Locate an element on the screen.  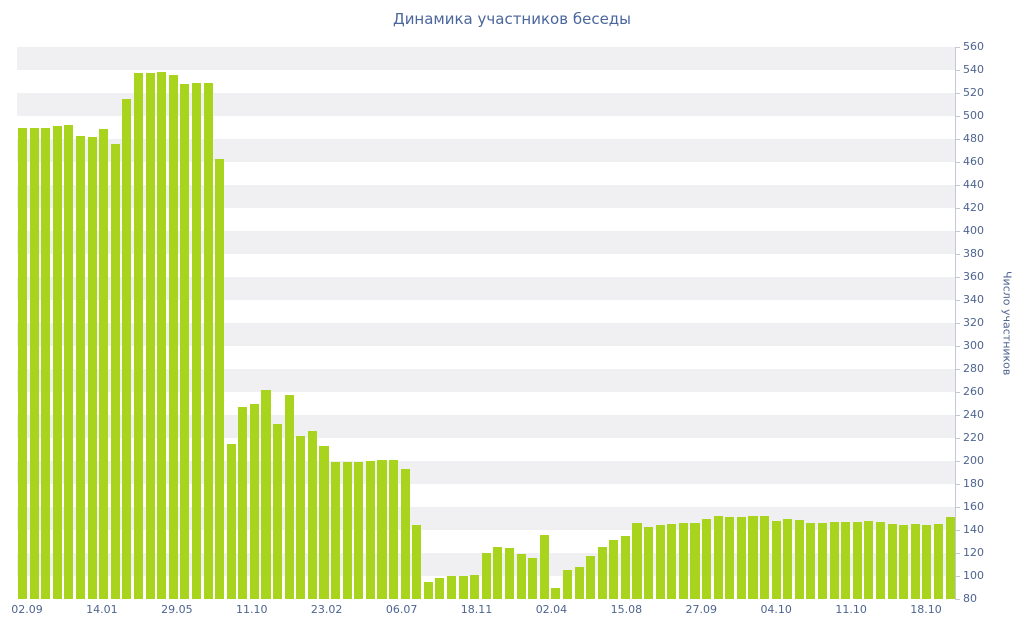
y-tick-label: 180 is located at coordinates (973, 483).